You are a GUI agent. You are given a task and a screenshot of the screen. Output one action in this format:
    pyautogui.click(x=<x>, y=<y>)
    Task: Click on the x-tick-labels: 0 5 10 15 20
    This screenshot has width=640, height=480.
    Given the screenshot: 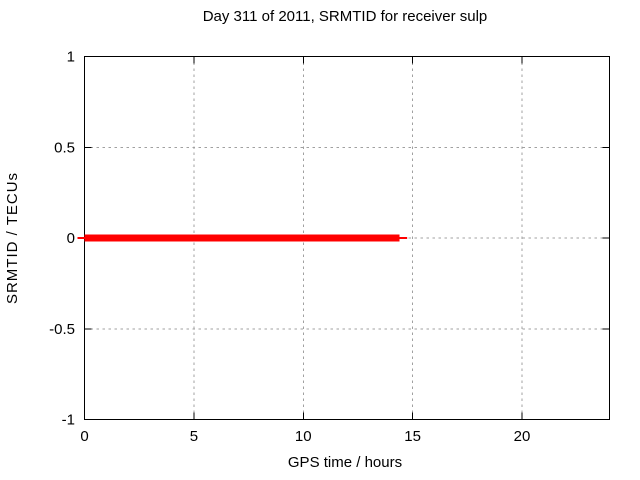 What is the action you would take?
    pyautogui.click(x=305, y=436)
    